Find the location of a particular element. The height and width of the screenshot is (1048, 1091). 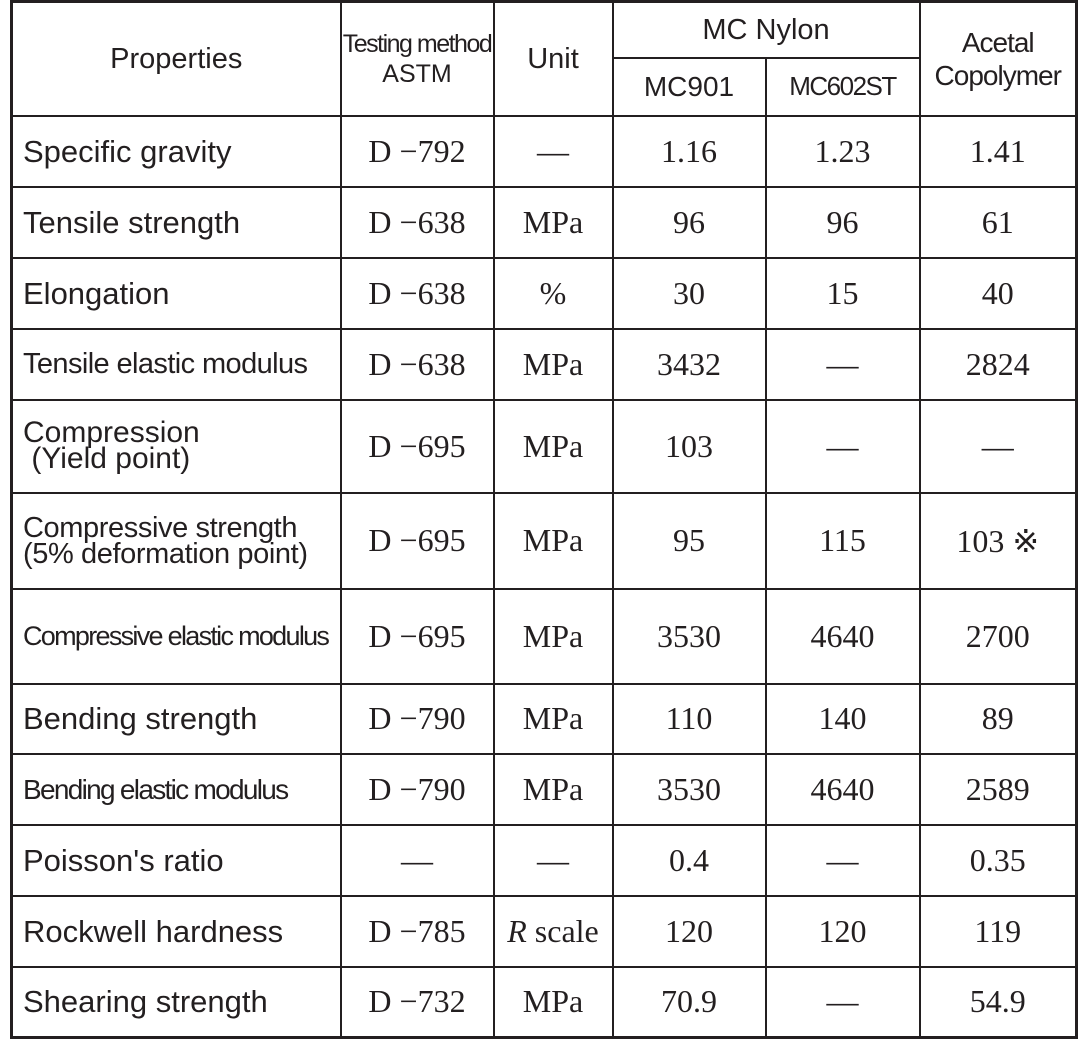

property-line2: (Yield point) is located at coordinates (107, 458).